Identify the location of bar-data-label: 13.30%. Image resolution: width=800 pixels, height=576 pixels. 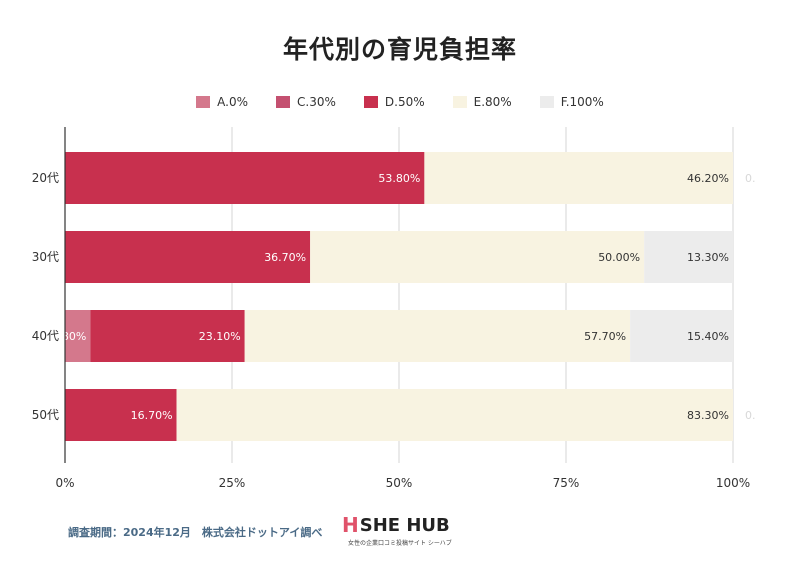
(708, 257).